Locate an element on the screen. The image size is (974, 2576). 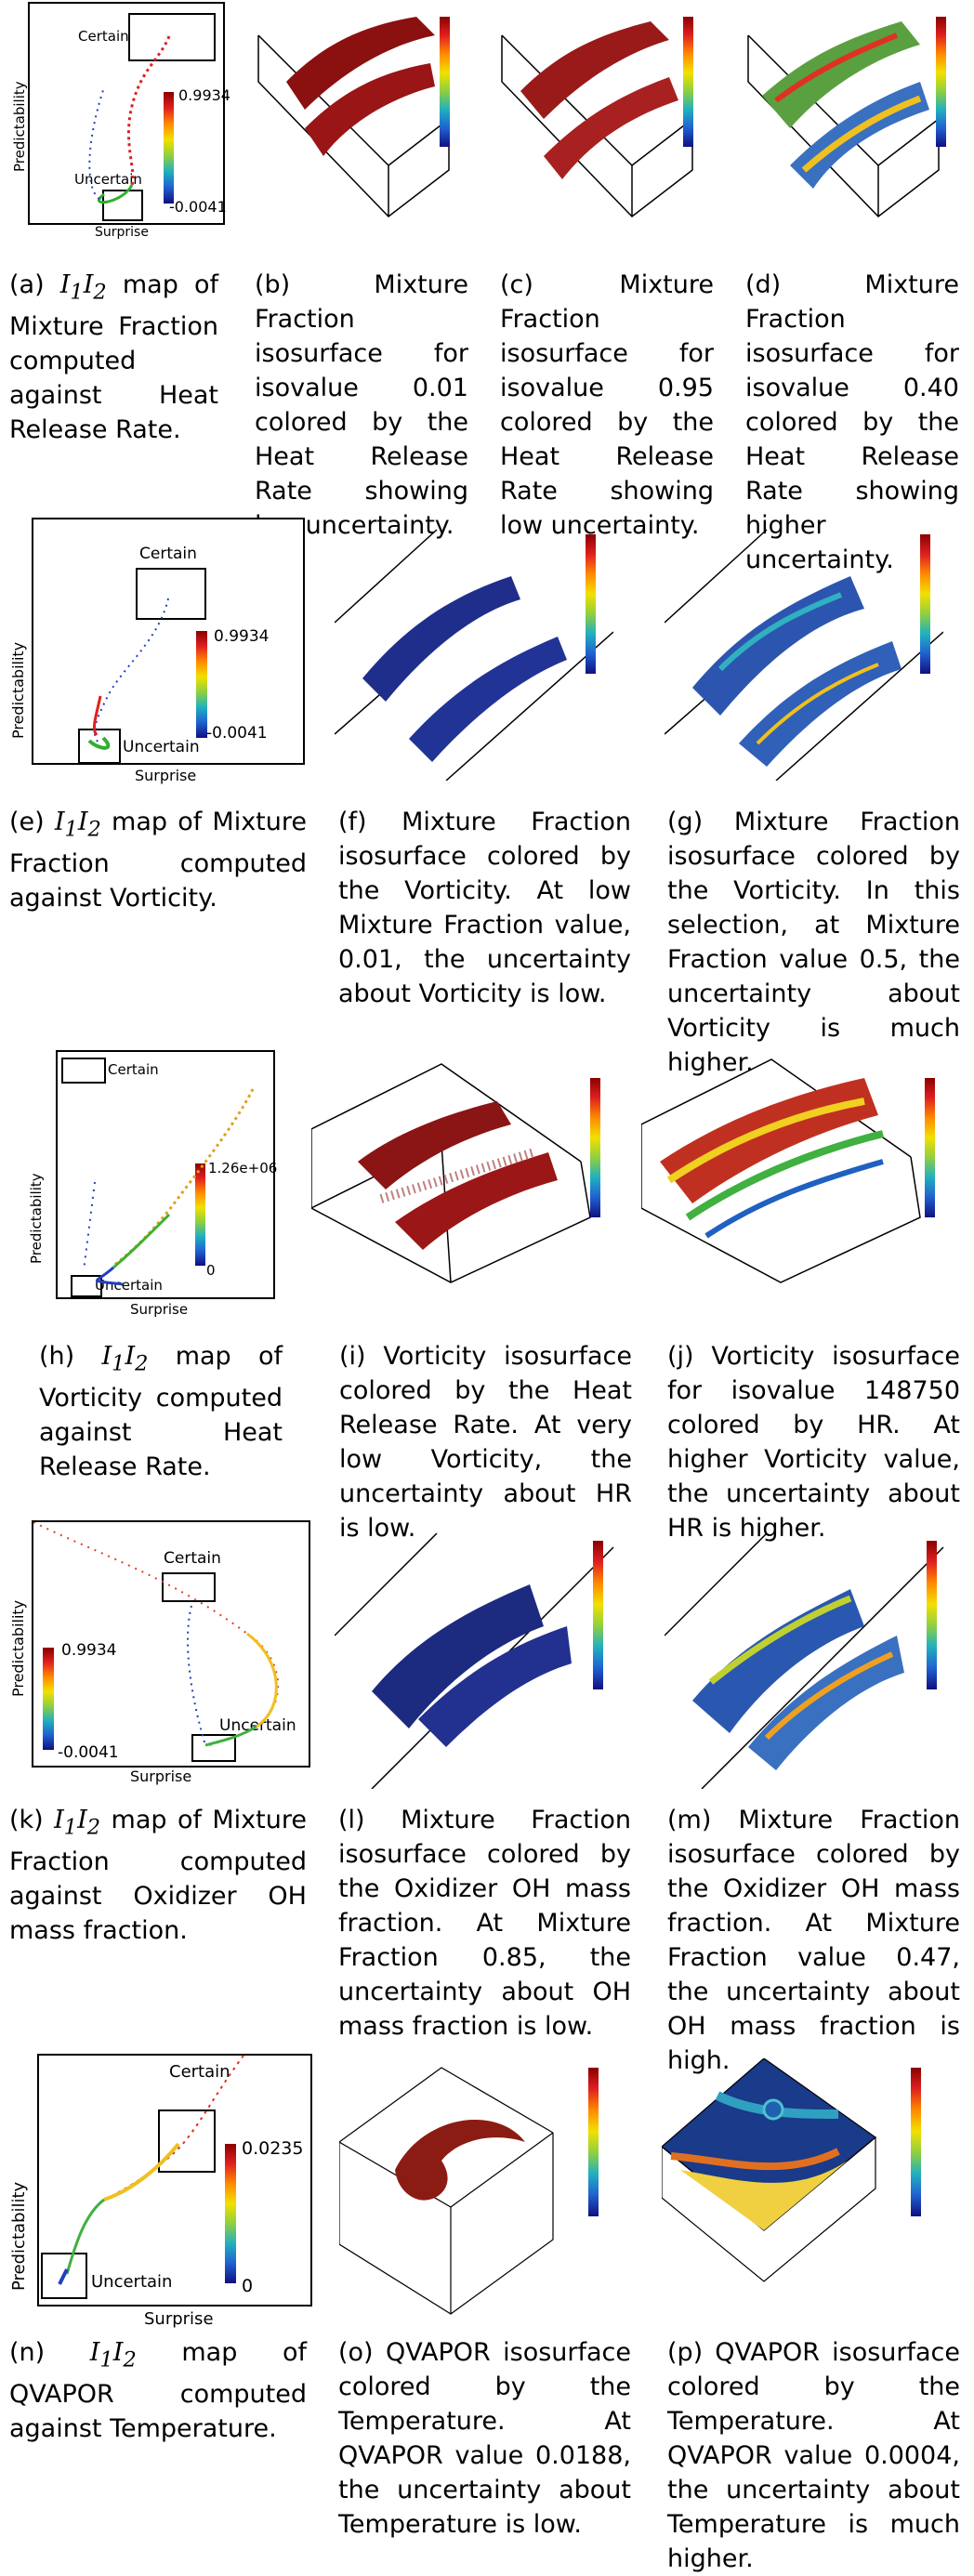
render-p is located at coordinates (808, 2195).